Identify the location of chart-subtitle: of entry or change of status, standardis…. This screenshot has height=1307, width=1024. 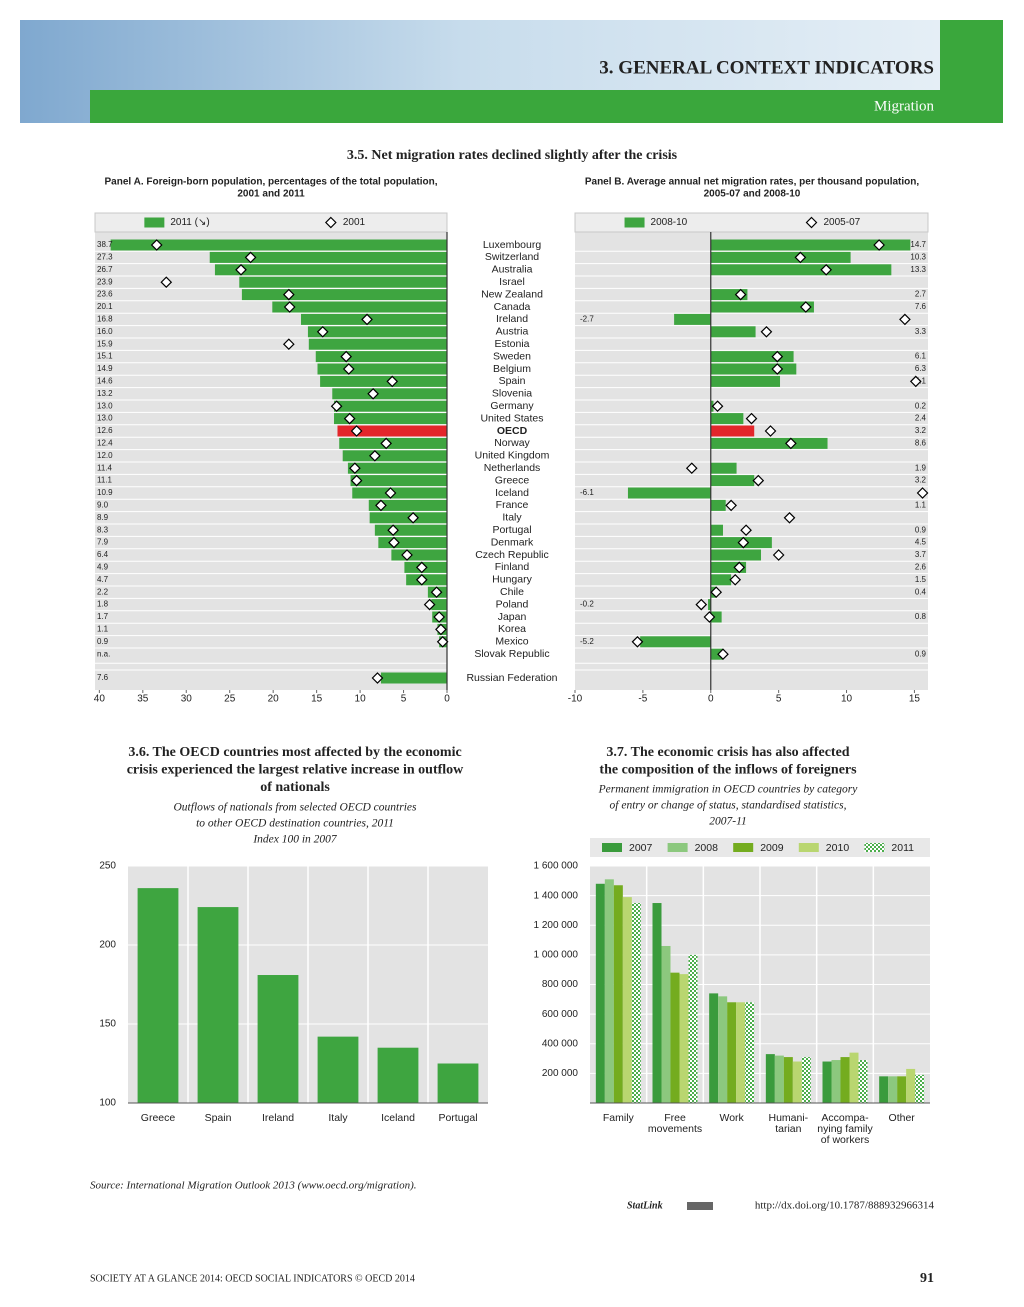
(728, 806).